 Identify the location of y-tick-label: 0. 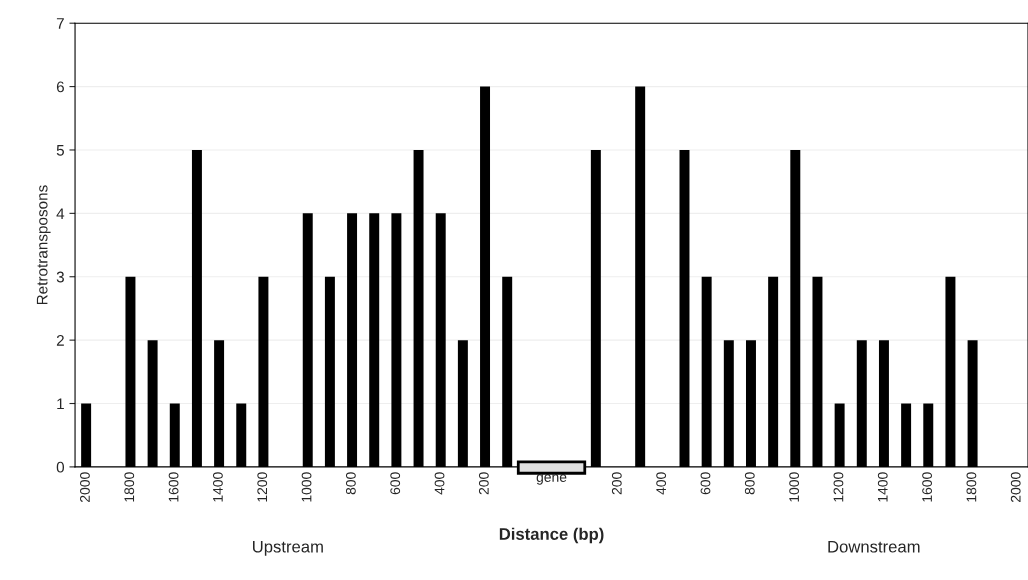
(60, 467).